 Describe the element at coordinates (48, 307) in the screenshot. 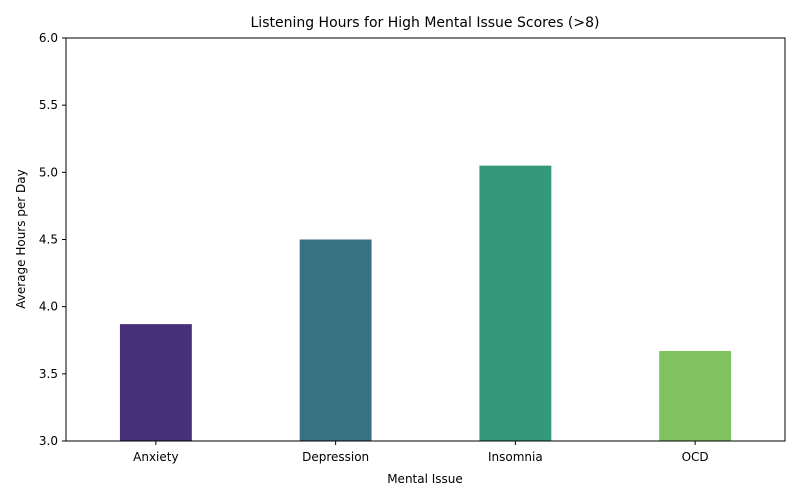

I see `y-tick-label: 4.0` at that location.